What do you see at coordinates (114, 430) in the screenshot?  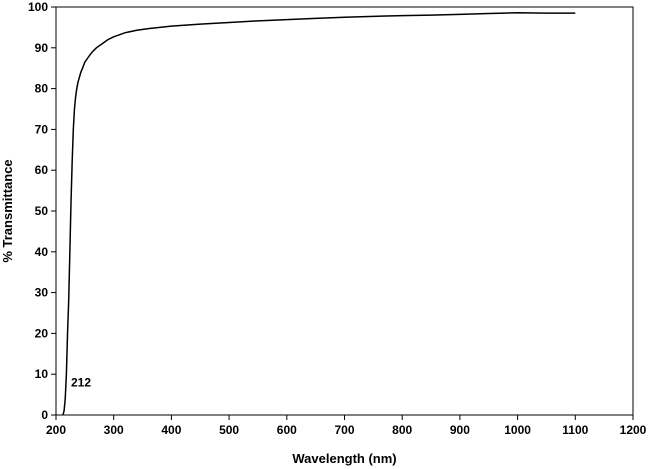 I see `x-tick-label: 300` at bounding box center [114, 430].